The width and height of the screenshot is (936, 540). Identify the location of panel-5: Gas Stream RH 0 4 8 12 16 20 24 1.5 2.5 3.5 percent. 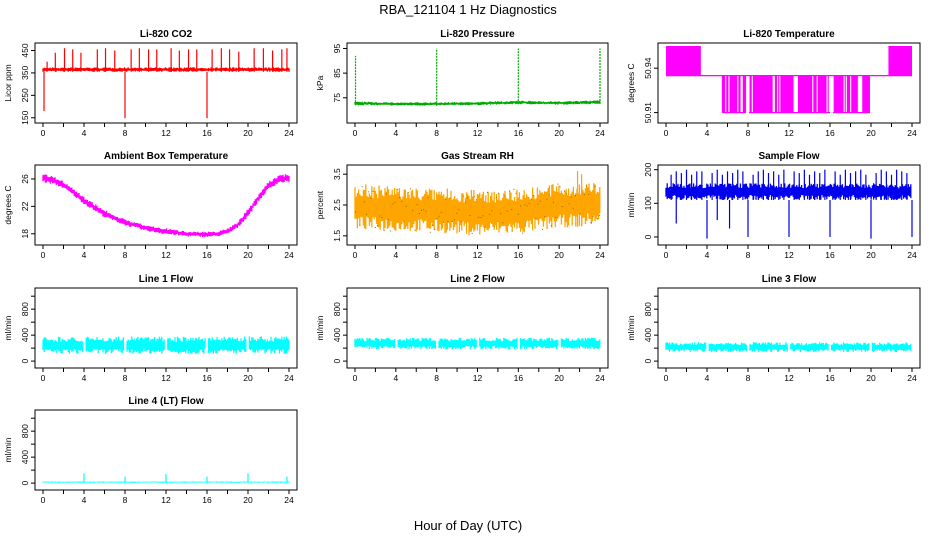
(462, 205).